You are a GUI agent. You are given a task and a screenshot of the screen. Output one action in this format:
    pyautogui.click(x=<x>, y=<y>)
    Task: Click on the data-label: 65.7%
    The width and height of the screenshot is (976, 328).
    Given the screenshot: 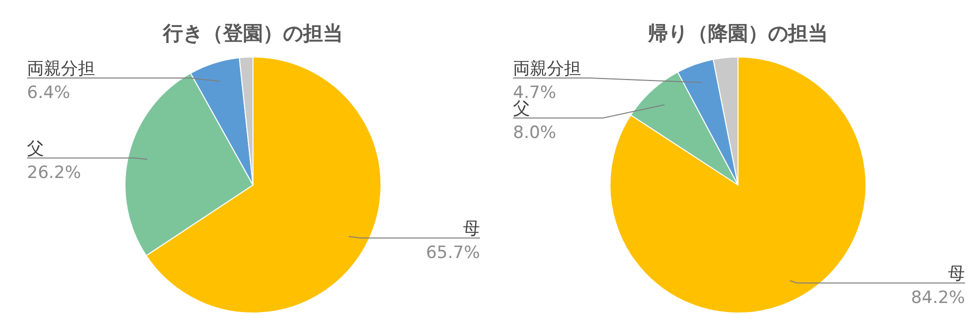 What is the action you would take?
    pyautogui.click(x=453, y=253)
    